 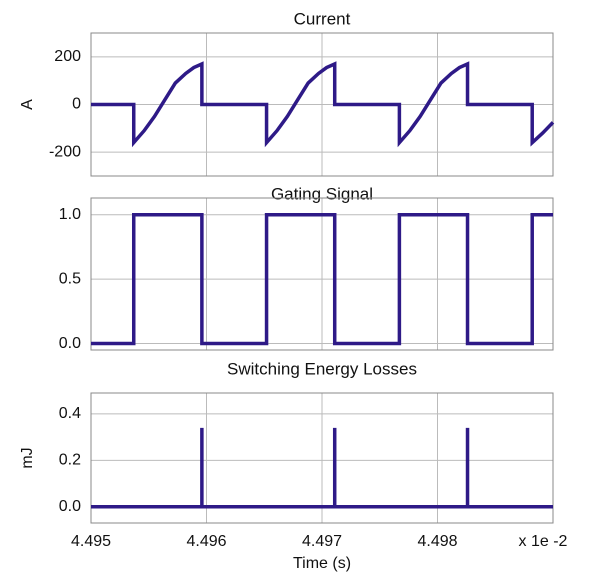 I want to click on y-axis-label: mJ, so click(x=27, y=457).